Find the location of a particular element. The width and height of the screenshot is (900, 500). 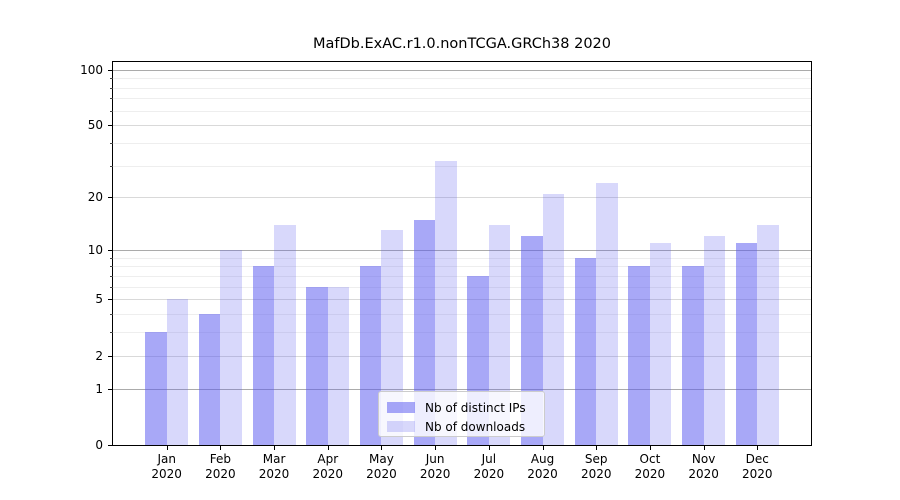

legend-item-ips: Nb of distinct IPs is located at coordinates (461, 407).